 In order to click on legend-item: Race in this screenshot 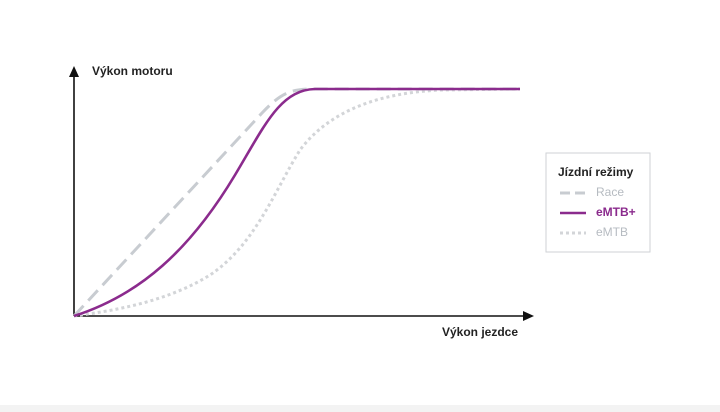, I will do `click(610, 192)`.